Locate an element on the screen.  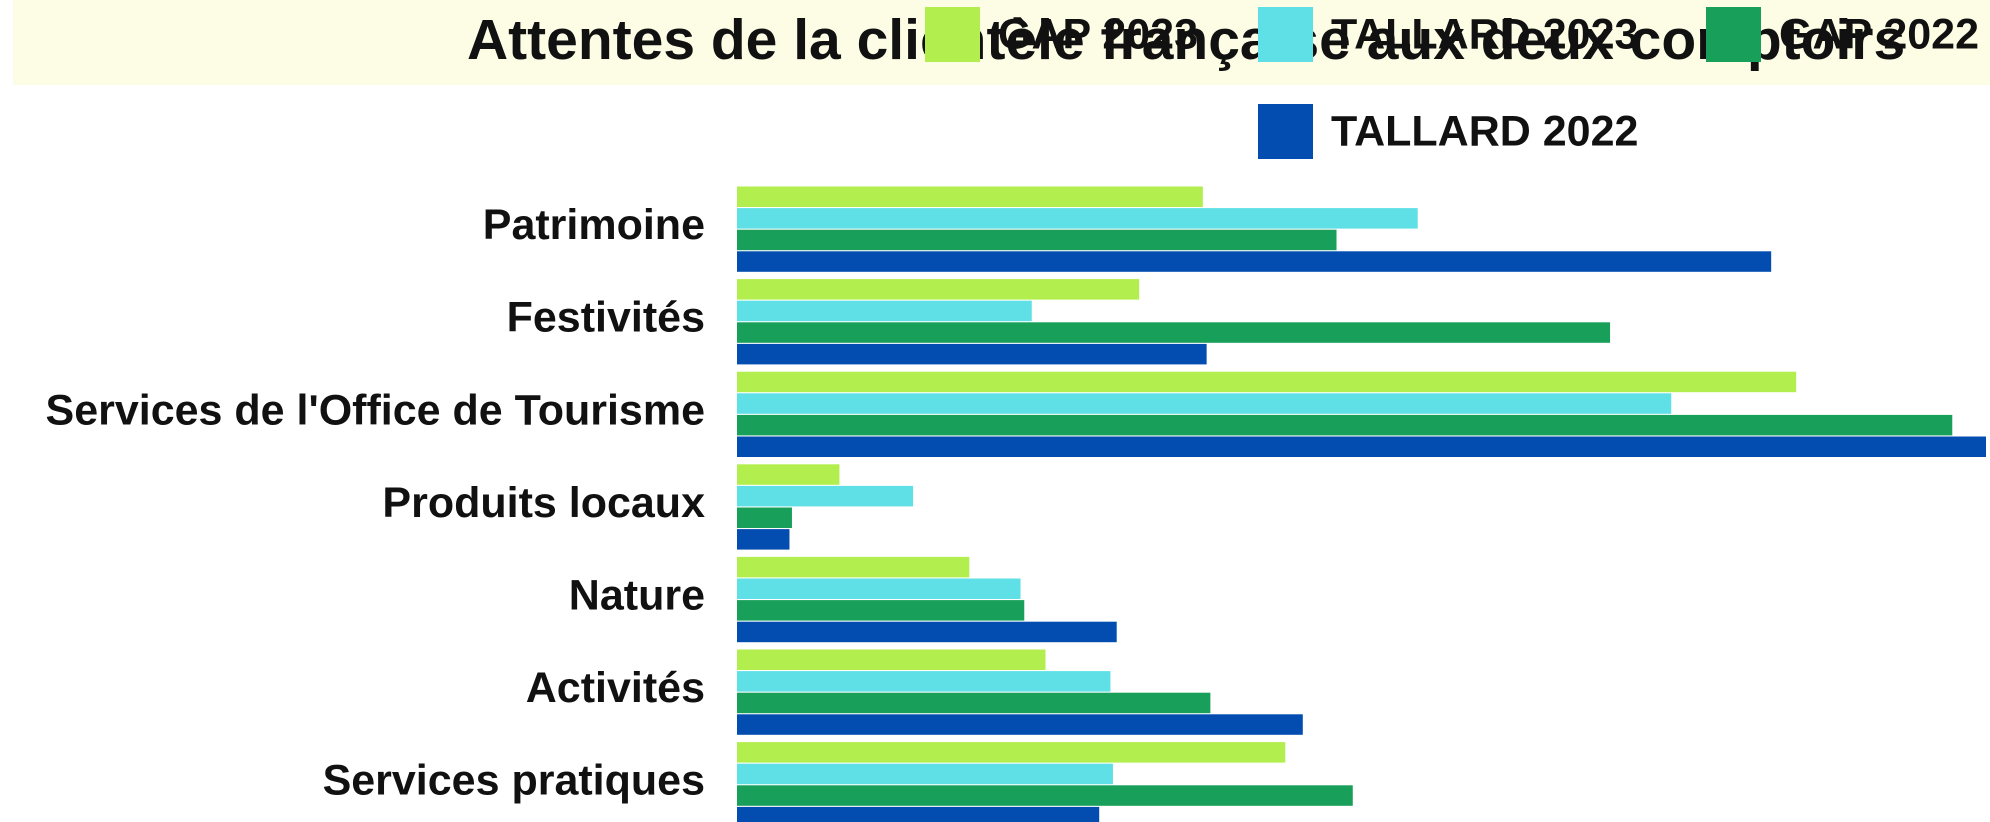
category-label: Nature is located at coordinates (637, 595).